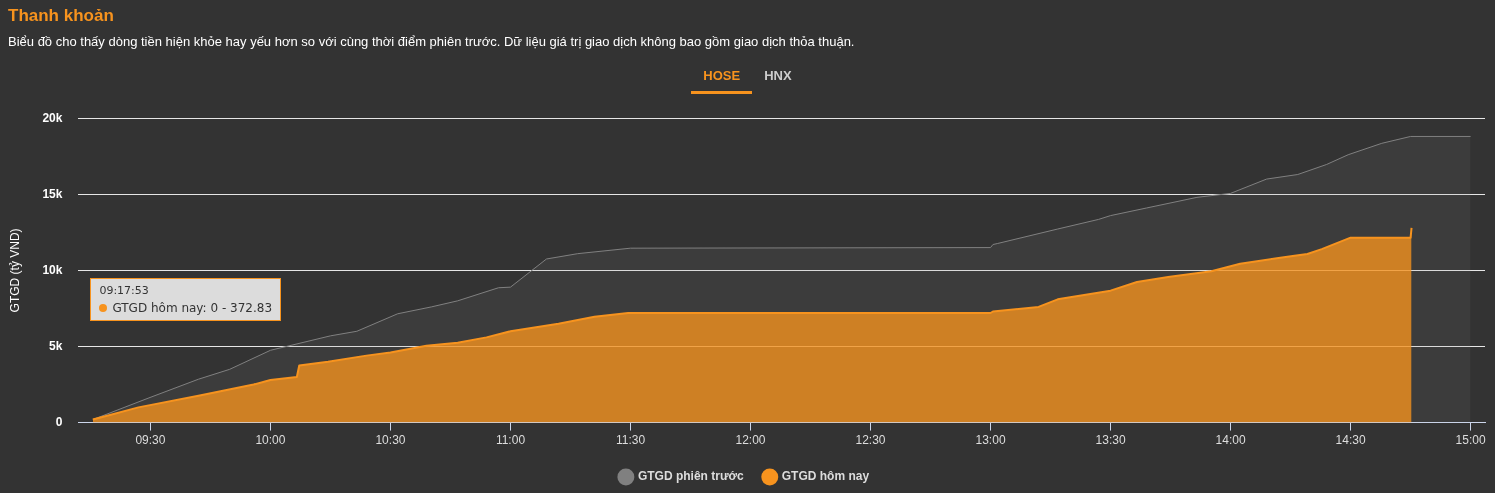 Image resolution: width=1495 pixels, height=493 pixels. Describe the element at coordinates (750, 440) in the screenshot. I see `x-tick-label: 12:00` at that location.